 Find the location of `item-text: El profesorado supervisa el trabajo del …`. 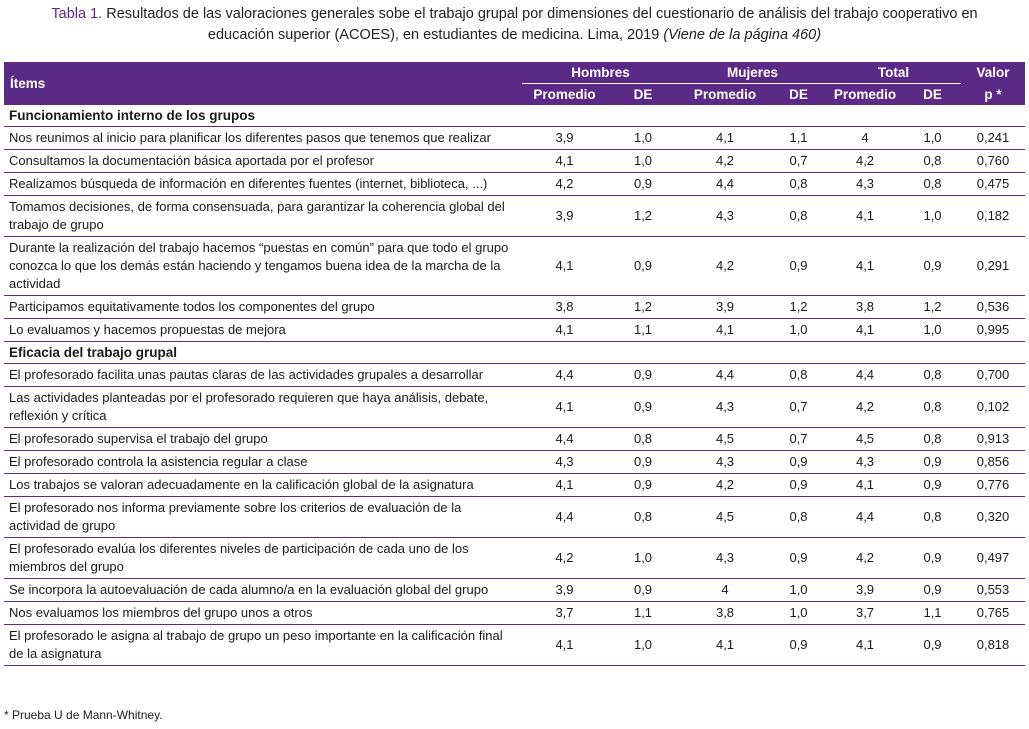

item-text: El profesorado supervisa el trabajo del … is located at coordinates (263, 439).